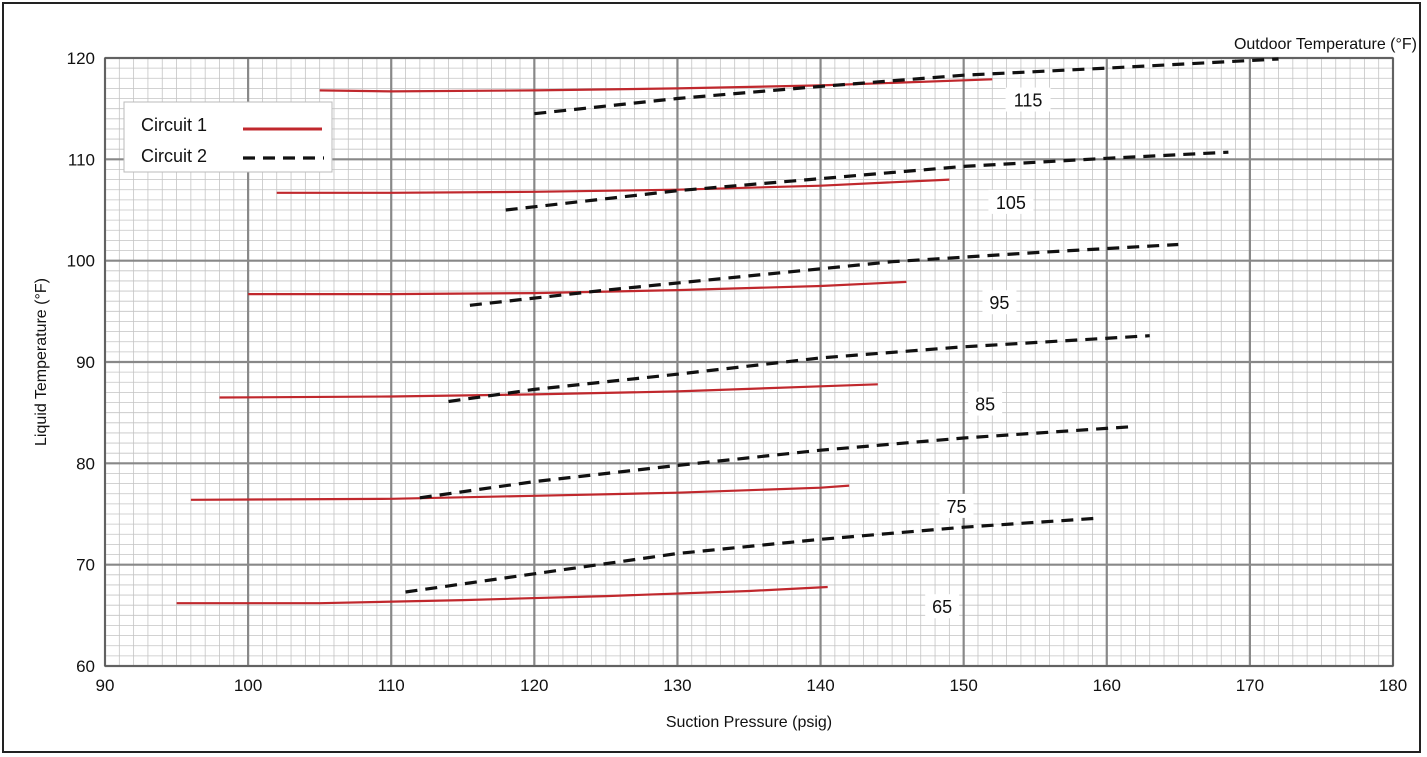 The height and width of the screenshot is (757, 1427). What do you see at coordinates (677, 685) in the screenshot?
I see `x-tick-label: 130` at bounding box center [677, 685].